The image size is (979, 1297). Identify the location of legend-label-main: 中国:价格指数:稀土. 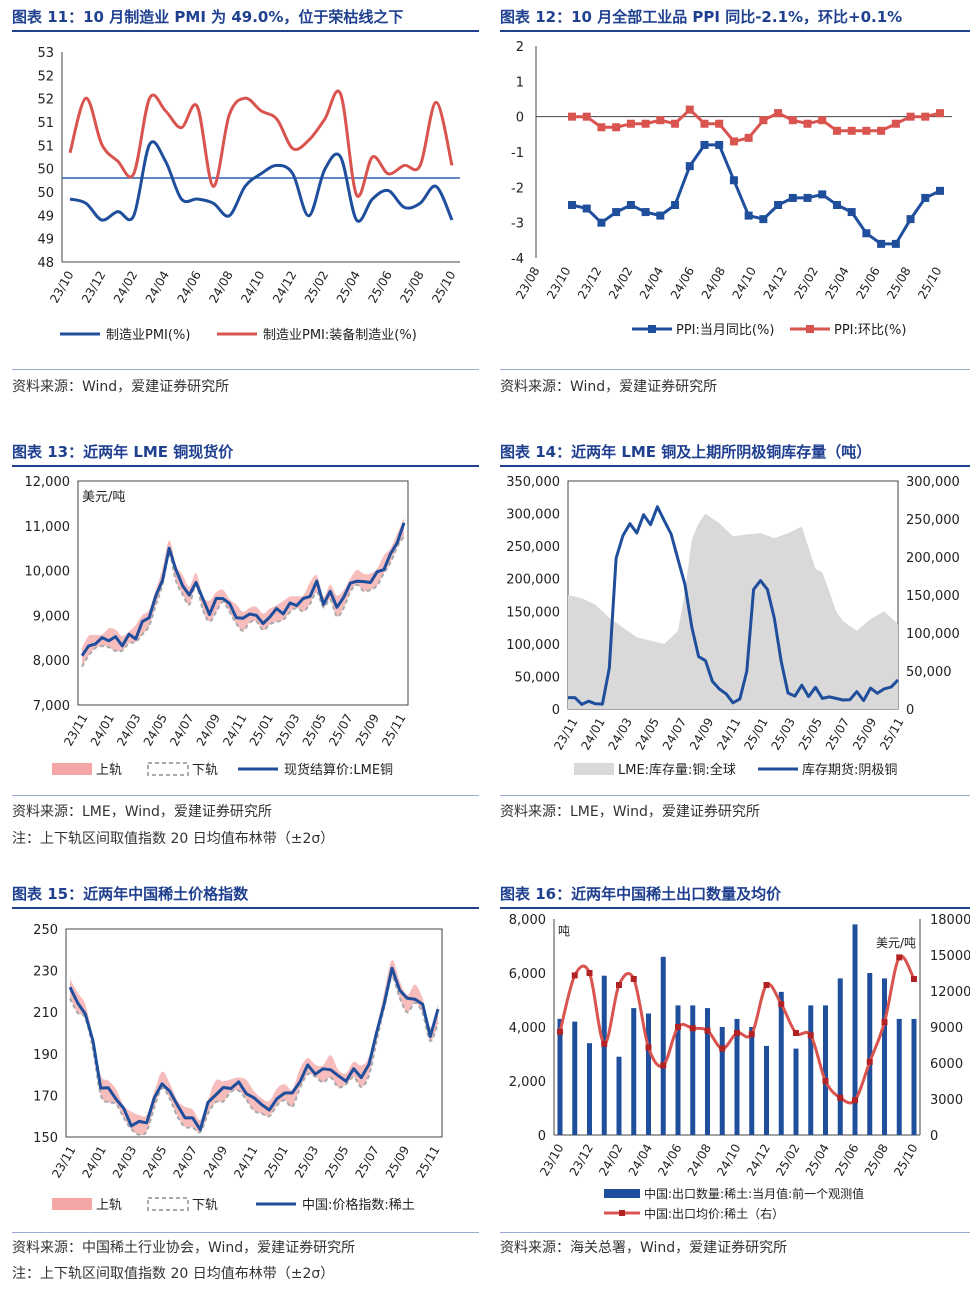
(358, 1205).